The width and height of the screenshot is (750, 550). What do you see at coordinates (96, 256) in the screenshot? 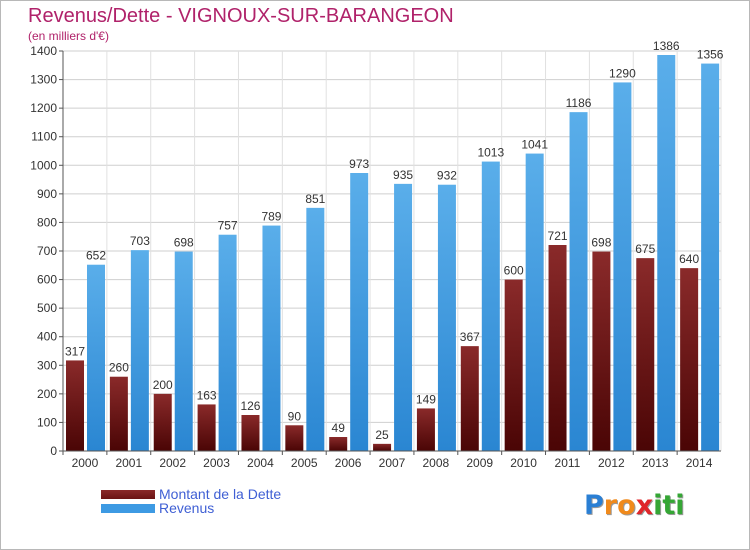
I see `data-label-revenus: 652` at bounding box center [96, 256].